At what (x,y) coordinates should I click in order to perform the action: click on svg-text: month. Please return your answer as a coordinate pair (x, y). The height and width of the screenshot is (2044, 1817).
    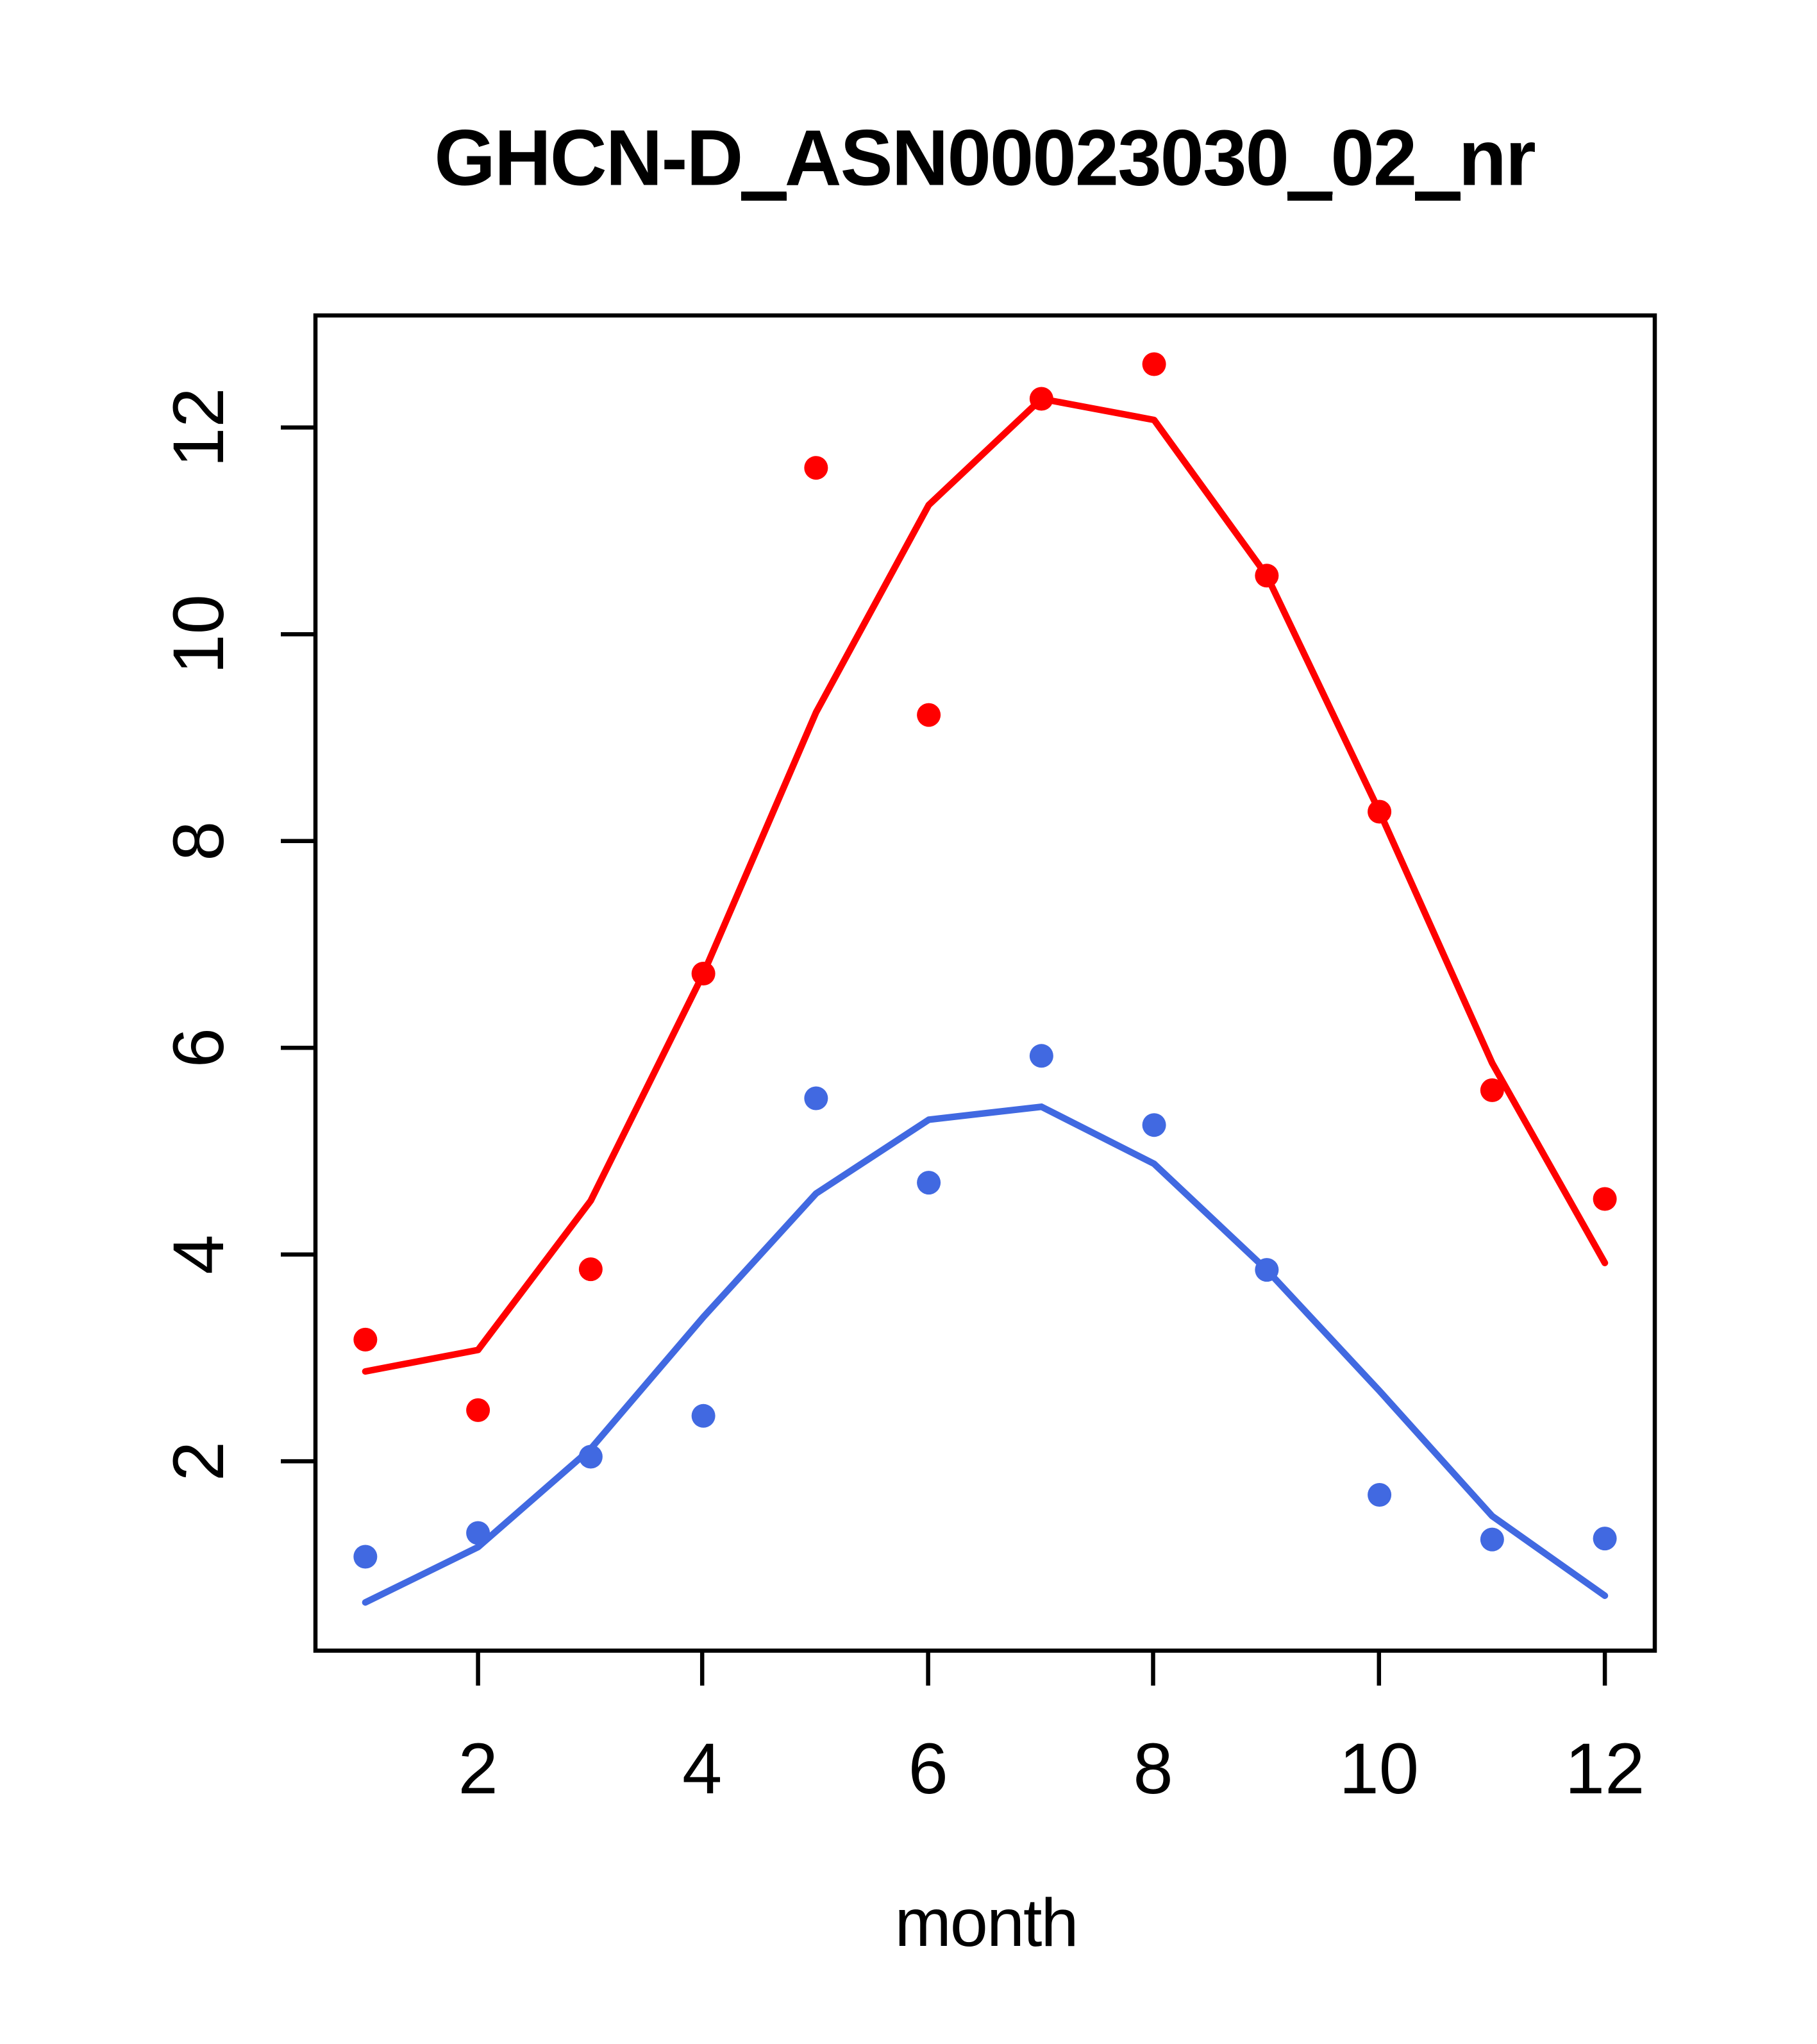
    Looking at the image, I should click on (987, 1923).